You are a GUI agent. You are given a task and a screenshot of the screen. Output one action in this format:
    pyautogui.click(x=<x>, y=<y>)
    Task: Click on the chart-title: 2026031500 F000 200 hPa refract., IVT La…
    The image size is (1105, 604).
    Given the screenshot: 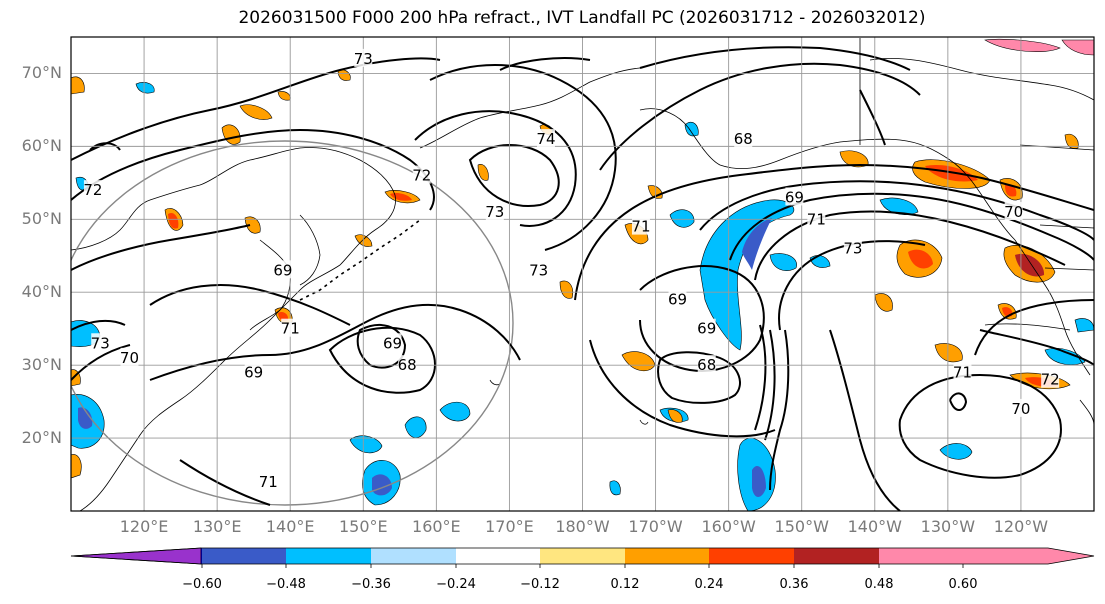 What is the action you would take?
    pyautogui.click(x=582, y=18)
    